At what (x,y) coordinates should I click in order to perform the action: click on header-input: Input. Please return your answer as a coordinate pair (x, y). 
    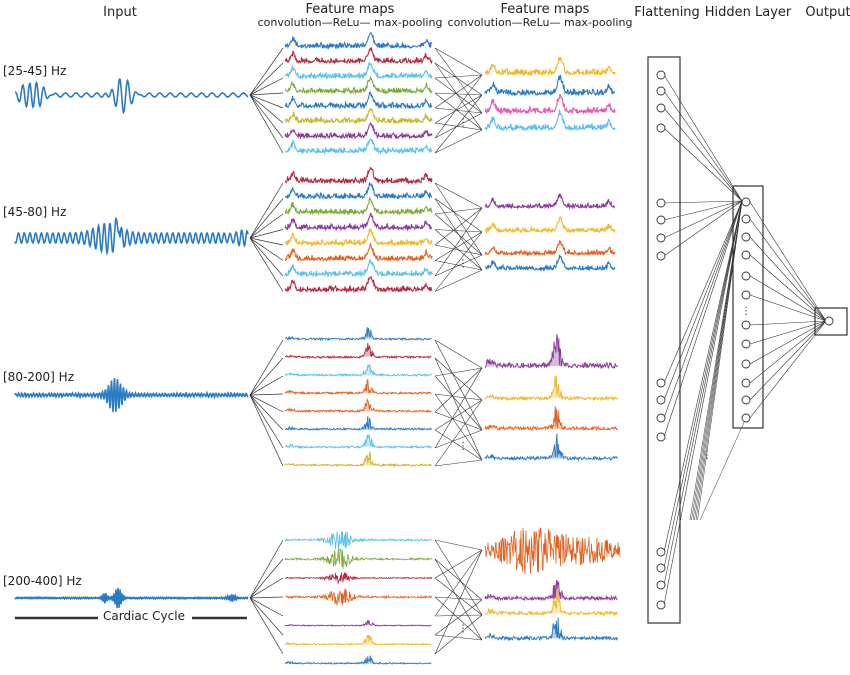
    Looking at the image, I should click on (120, 12).